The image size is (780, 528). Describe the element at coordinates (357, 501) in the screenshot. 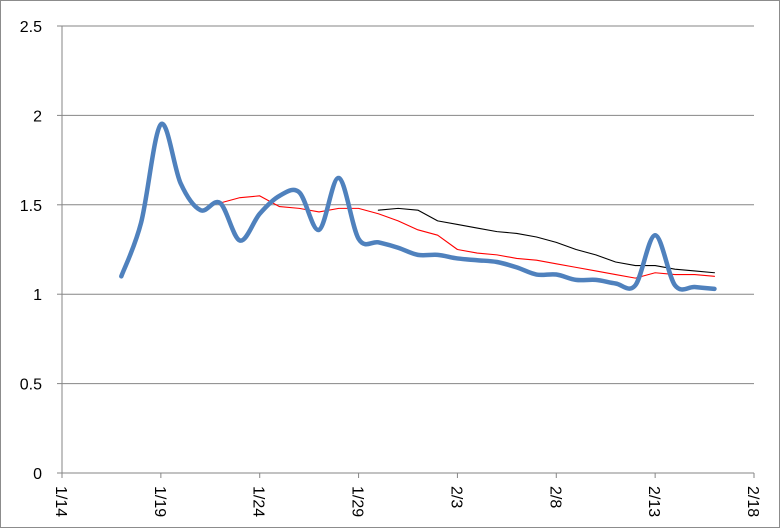

I see `x-tick-label: 1/29` at that location.